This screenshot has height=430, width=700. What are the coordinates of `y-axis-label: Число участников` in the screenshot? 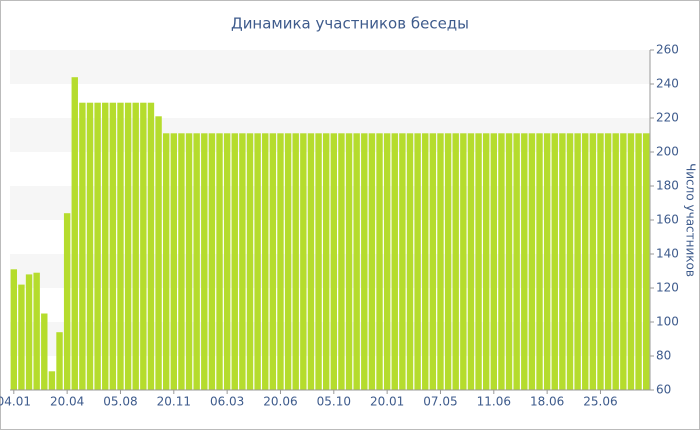 It's located at (691, 220).